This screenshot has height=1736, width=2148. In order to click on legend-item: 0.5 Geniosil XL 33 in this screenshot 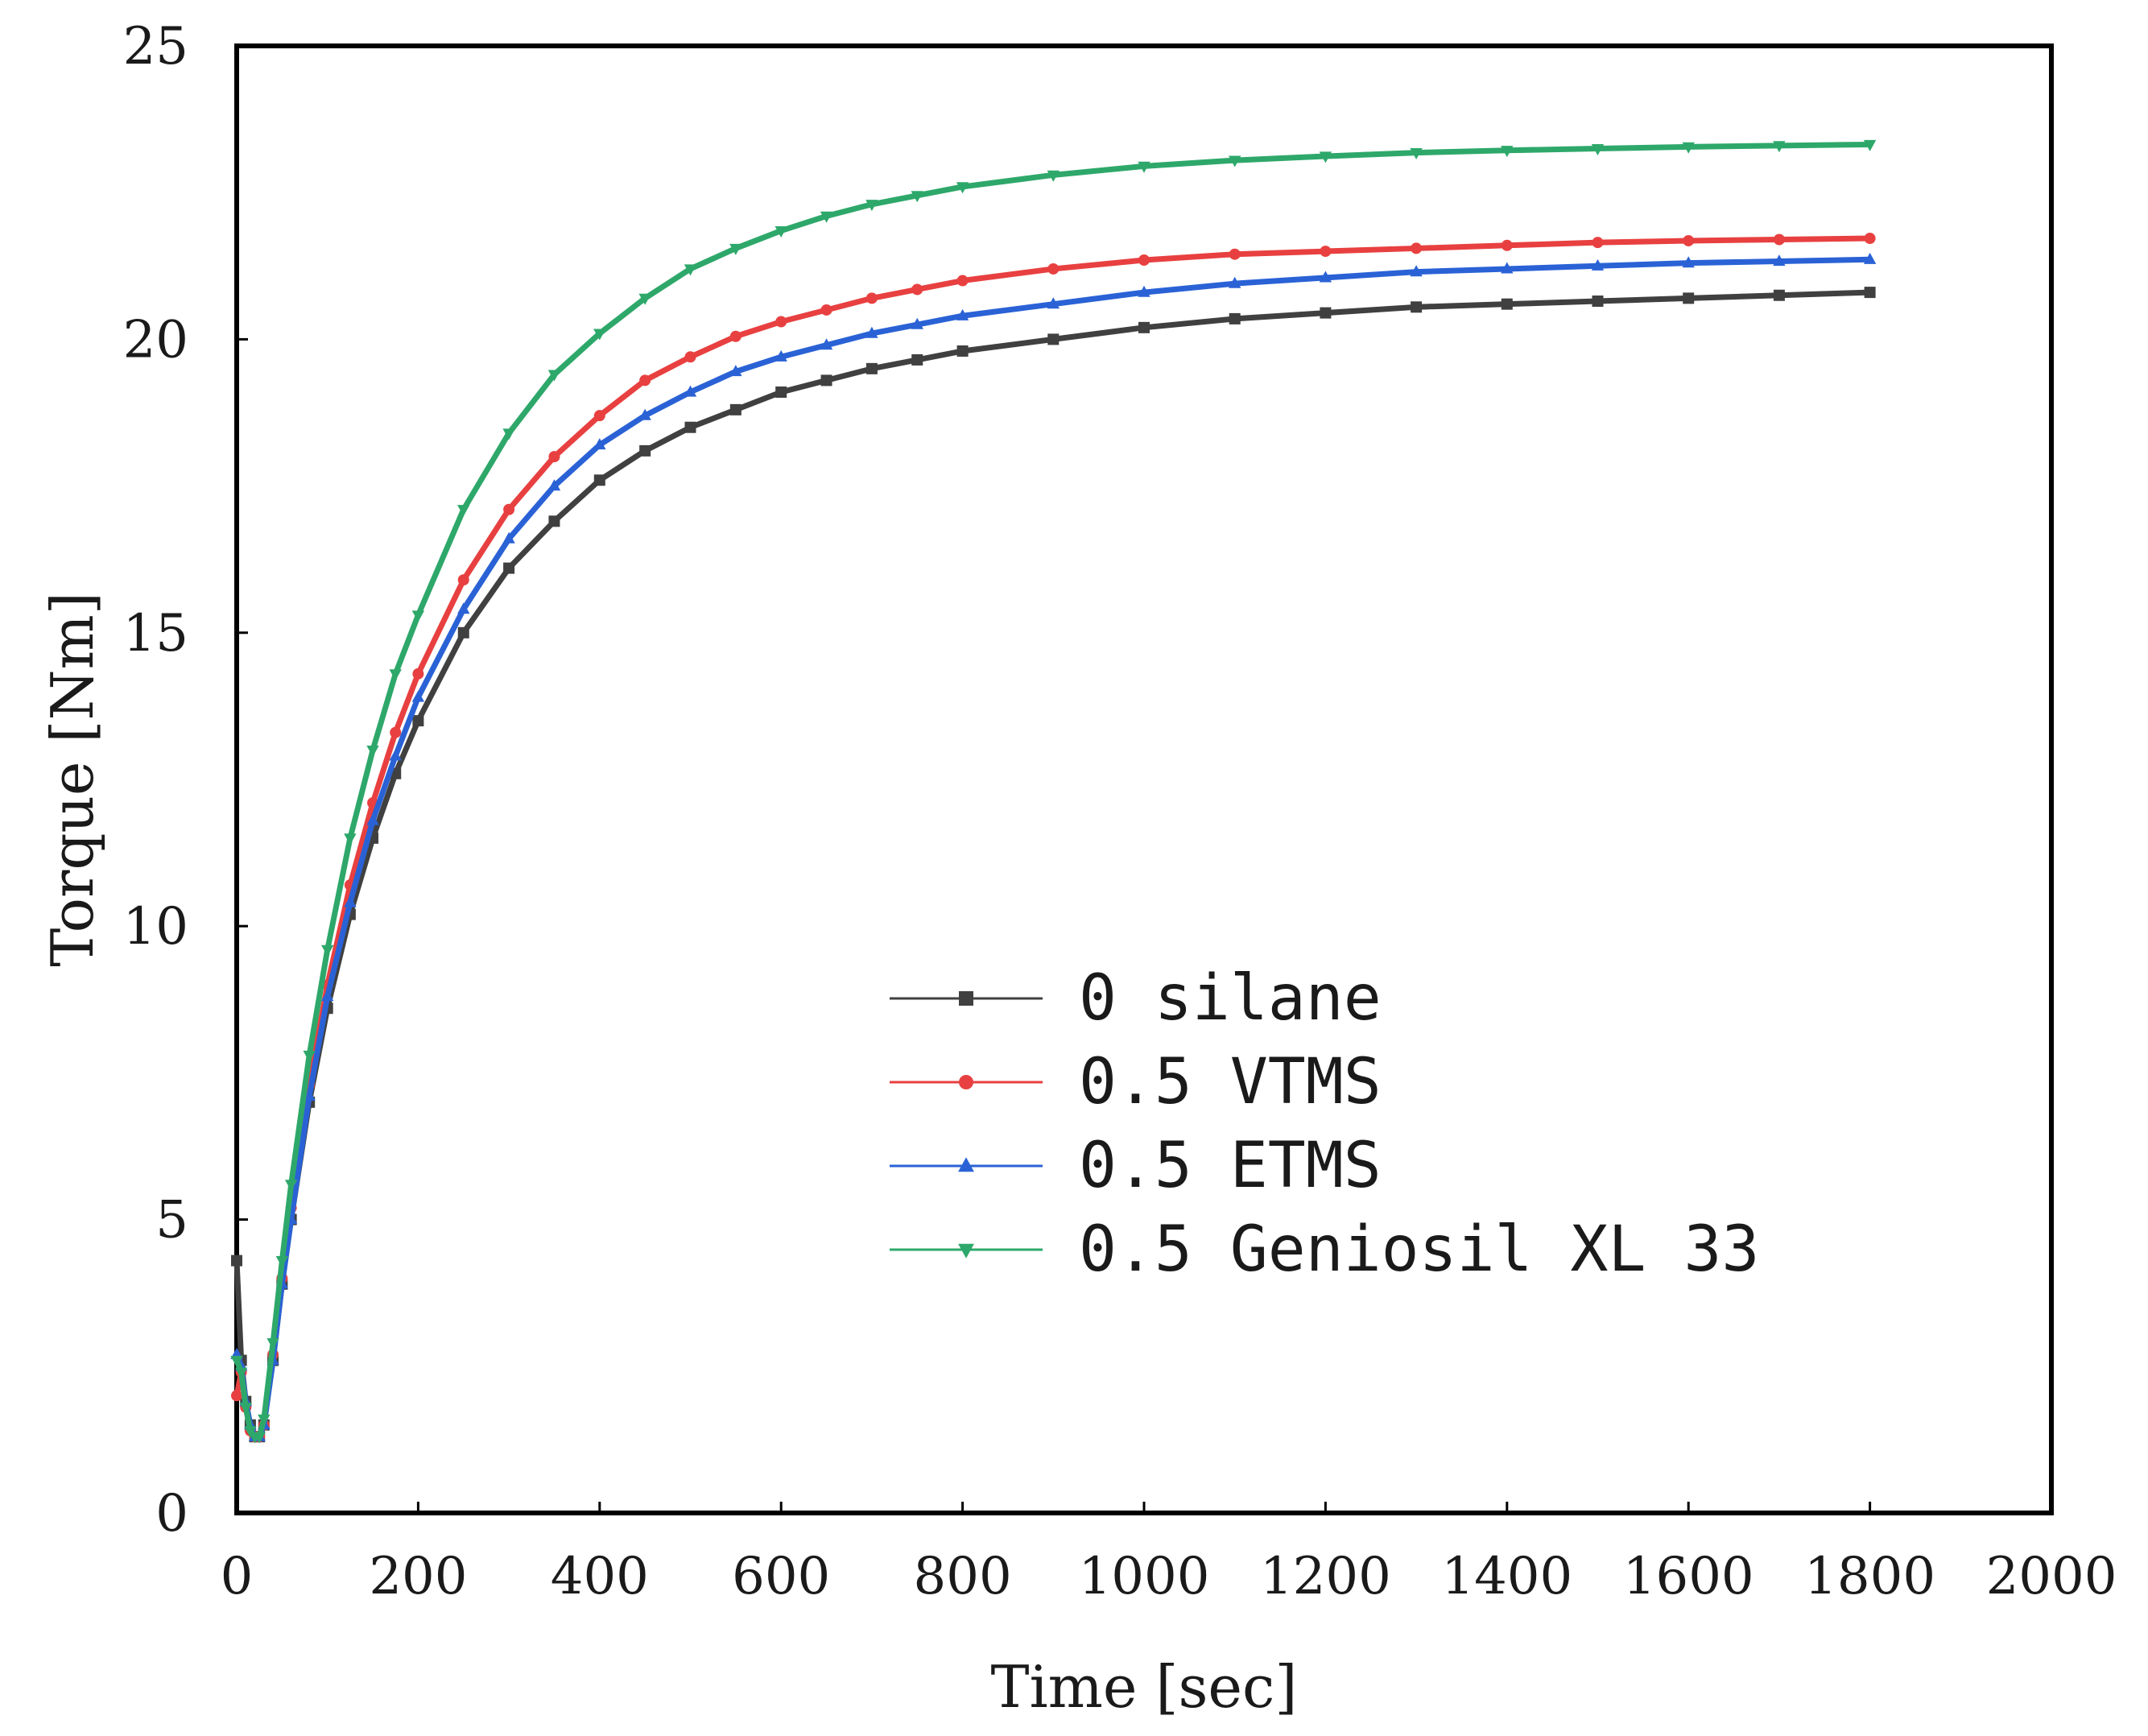, I will do `click(1324, 1249)`.